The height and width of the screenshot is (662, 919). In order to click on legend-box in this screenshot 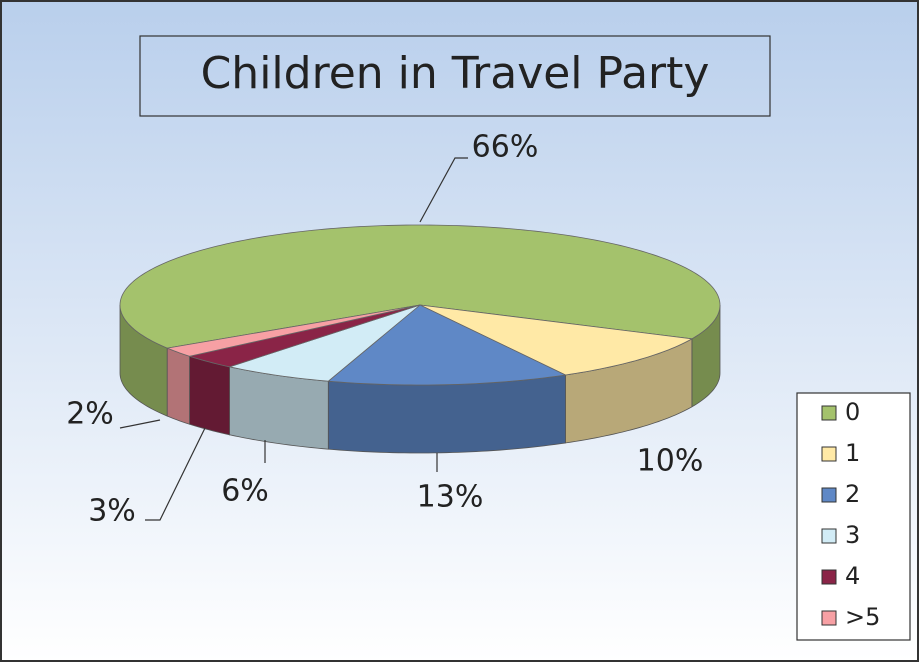, I will do `click(853, 516)`.